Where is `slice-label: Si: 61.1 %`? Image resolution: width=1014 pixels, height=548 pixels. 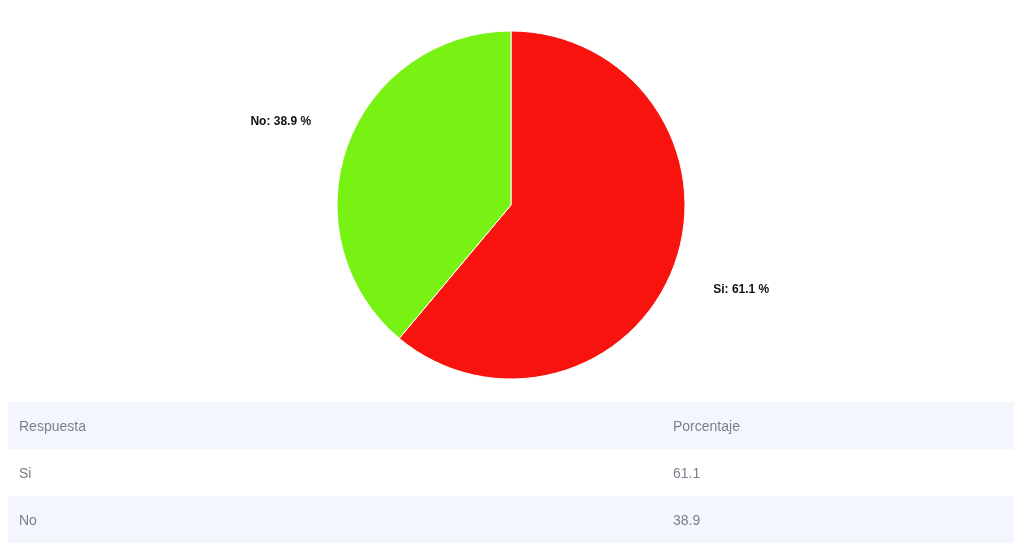 slice-label: Si: 61.1 % is located at coordinates (741, 288).